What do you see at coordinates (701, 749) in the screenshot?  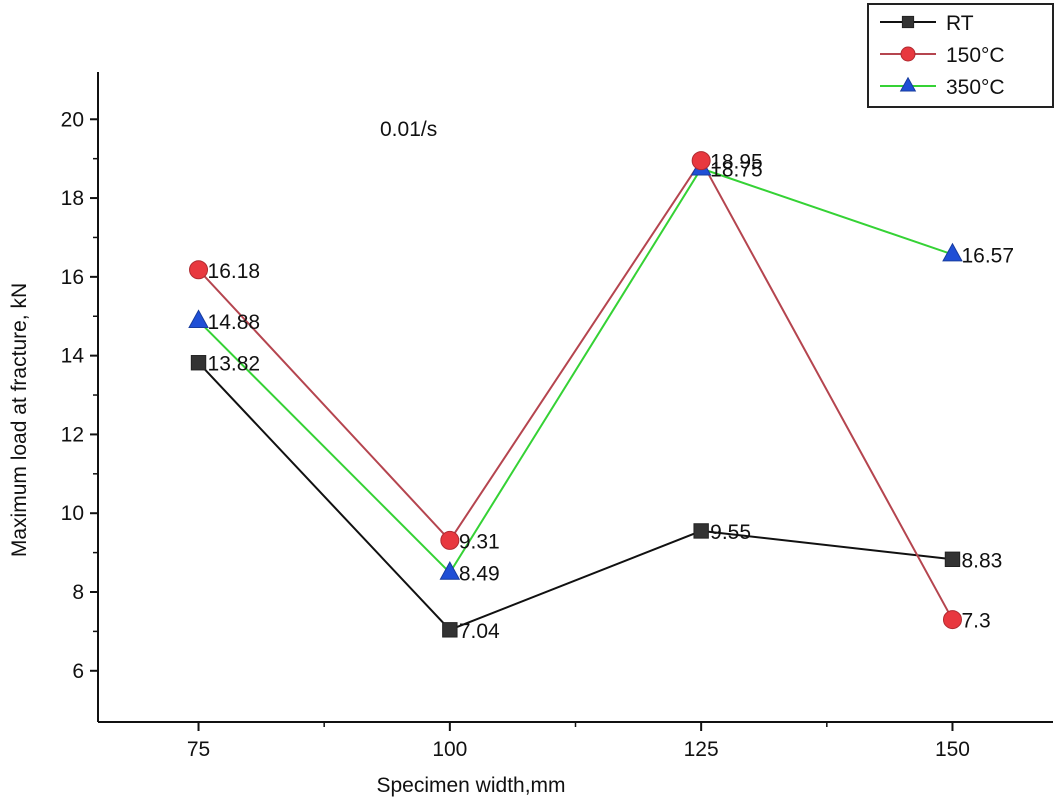 I see `x-tick-label: 125` at bounding box center [701, 749].